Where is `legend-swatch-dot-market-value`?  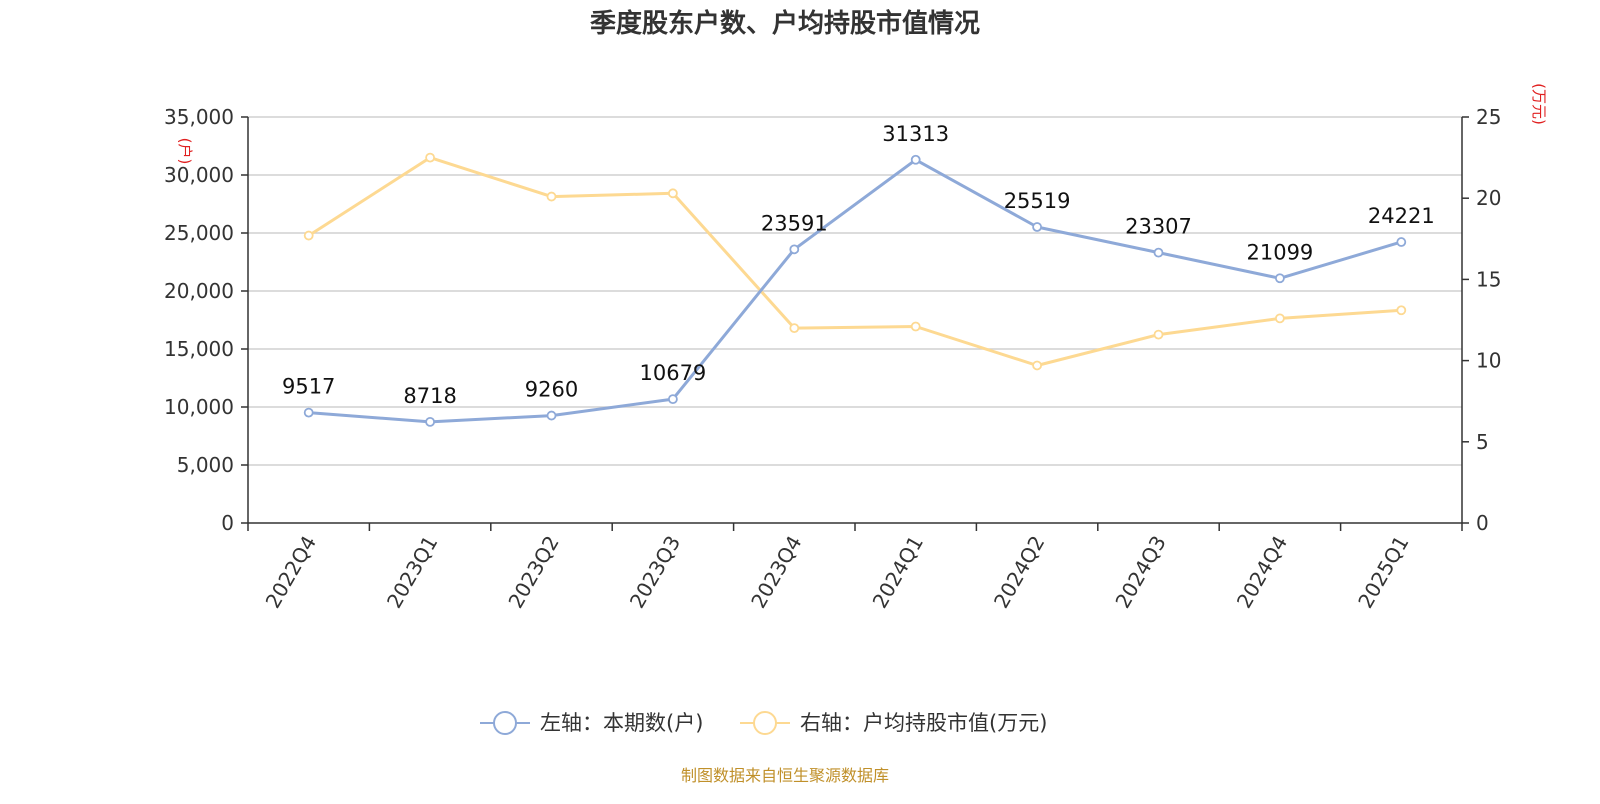 legend-swatch-dot-market-value is located at coordinates (765, 723).